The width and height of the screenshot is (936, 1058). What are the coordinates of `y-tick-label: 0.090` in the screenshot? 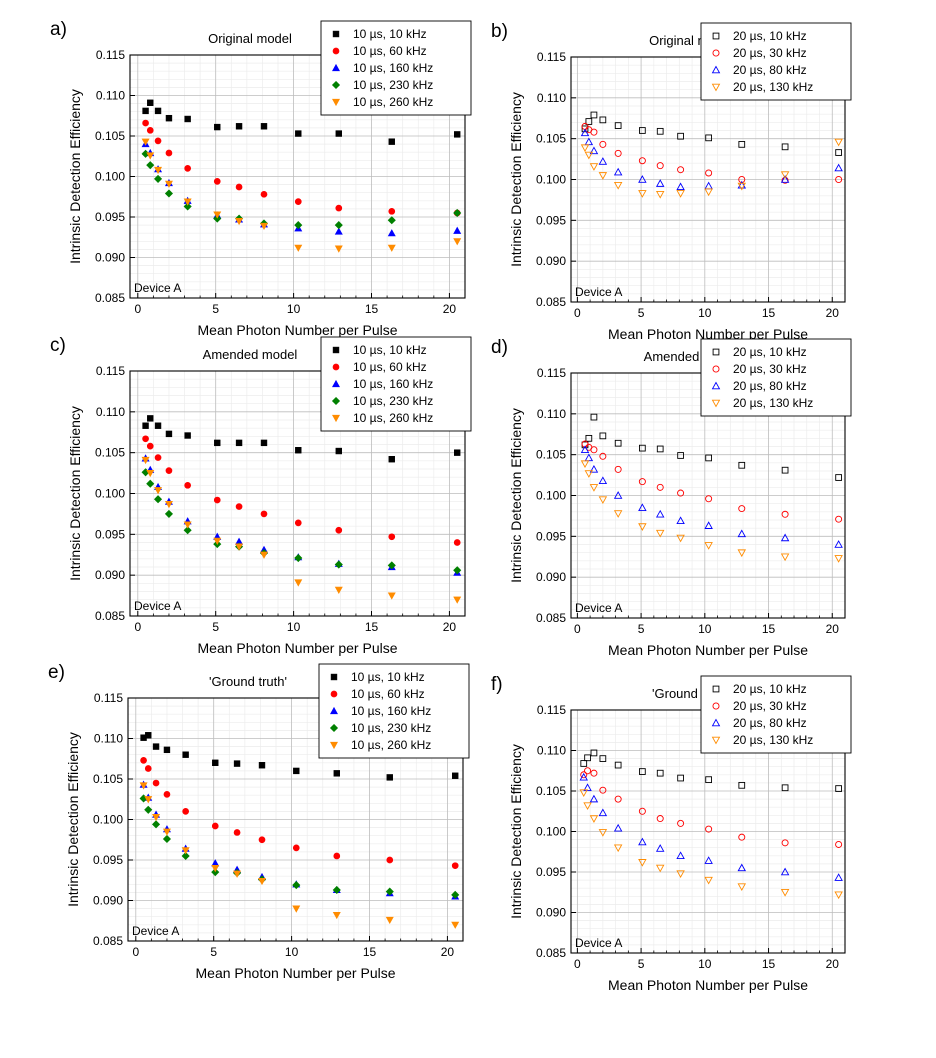 It's located at (551, 913).